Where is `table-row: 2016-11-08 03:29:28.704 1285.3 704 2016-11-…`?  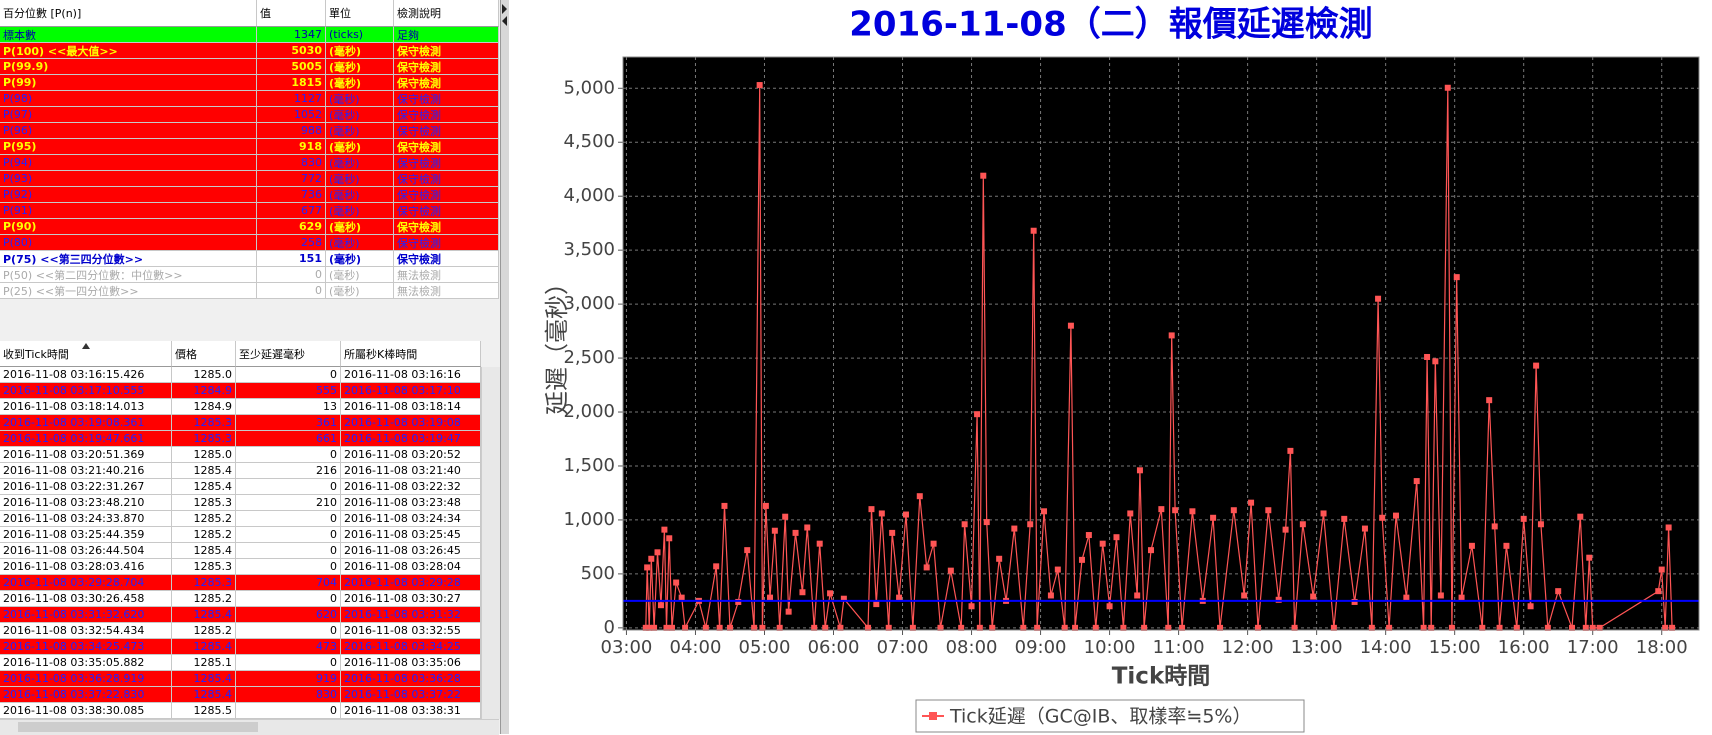 table-row: 2016-11-08 03:29:28.704 1285.3 704 2016-11-… is located at coordinates (249, 583).